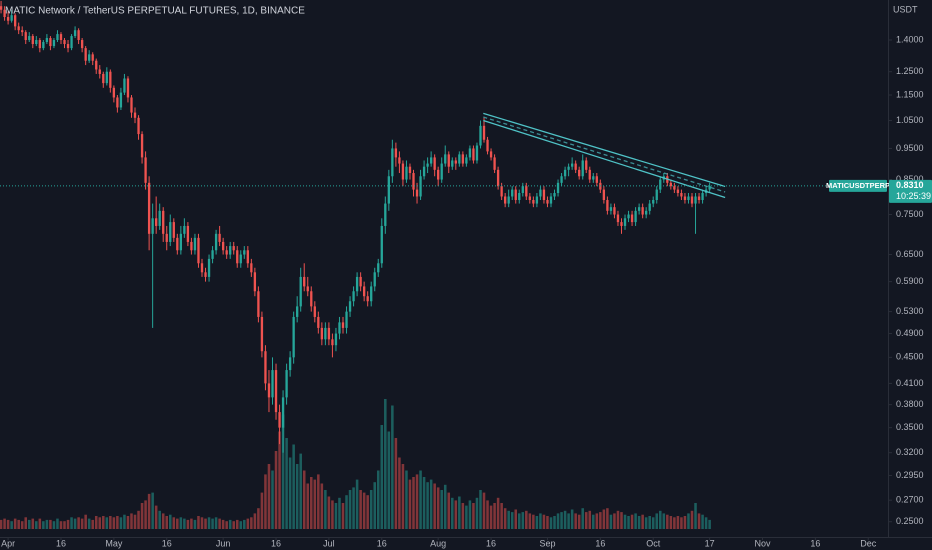  Describe the element at coordinates (868, 543) in the screenshot. I see `x-tick-label: Dec` at that location.